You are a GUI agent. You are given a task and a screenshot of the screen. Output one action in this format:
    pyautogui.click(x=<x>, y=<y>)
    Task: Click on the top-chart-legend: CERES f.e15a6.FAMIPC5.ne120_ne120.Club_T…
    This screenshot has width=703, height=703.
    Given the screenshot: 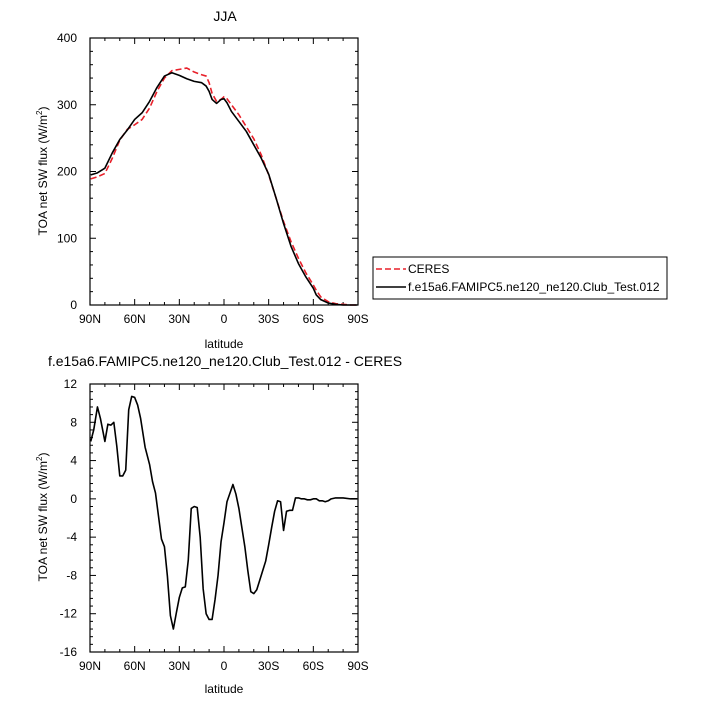 What is the action you would take?
    pyautogui.click(x=520, y=278)
    